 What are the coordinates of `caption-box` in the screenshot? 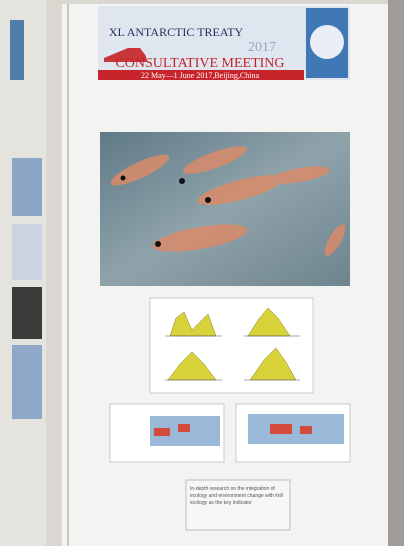 It's located at (238, 505).